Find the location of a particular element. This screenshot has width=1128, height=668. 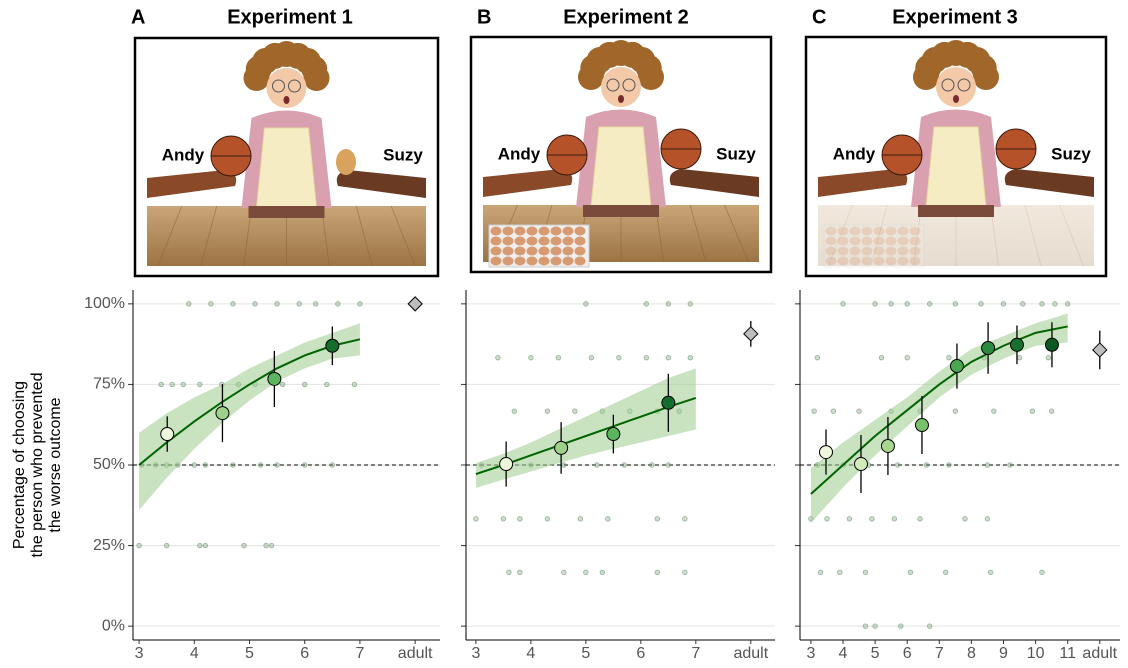

image-frame is located at coordinates (621, 154).